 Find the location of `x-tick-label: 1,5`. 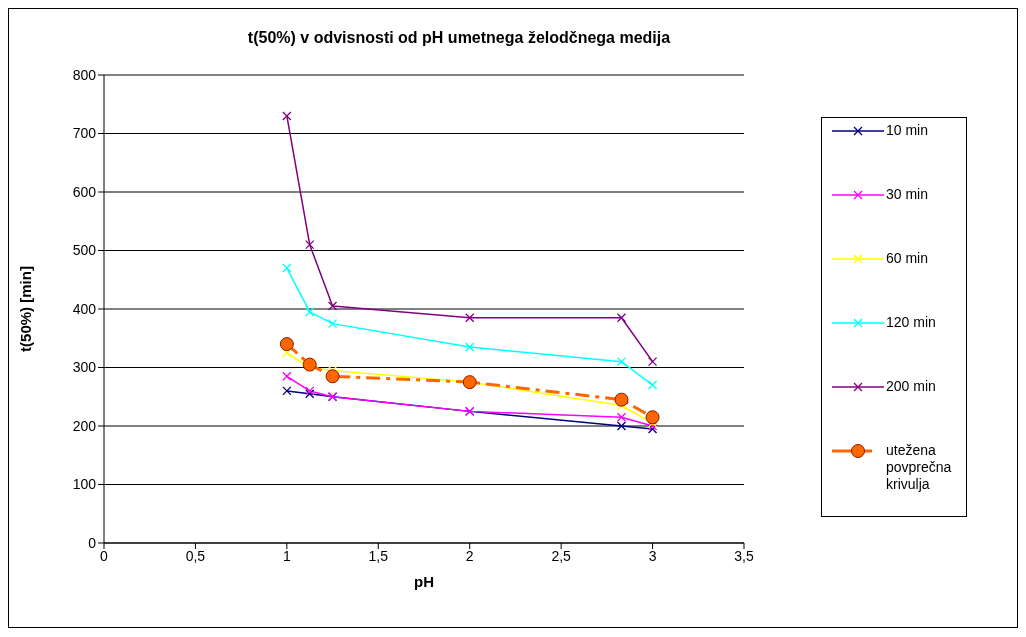

x-tick-label: 1,5 is located at coordinates (378, 555).